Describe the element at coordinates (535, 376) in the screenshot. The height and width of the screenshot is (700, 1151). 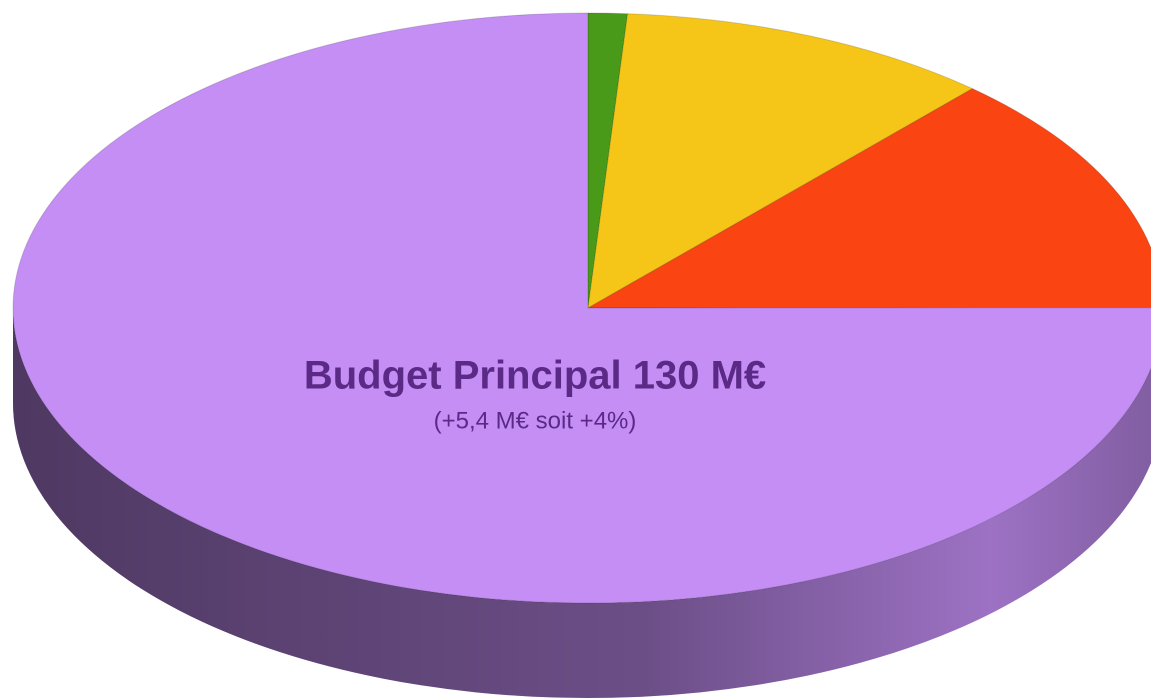
I see `slice-label: Budget Principal 130 M€` at that location.